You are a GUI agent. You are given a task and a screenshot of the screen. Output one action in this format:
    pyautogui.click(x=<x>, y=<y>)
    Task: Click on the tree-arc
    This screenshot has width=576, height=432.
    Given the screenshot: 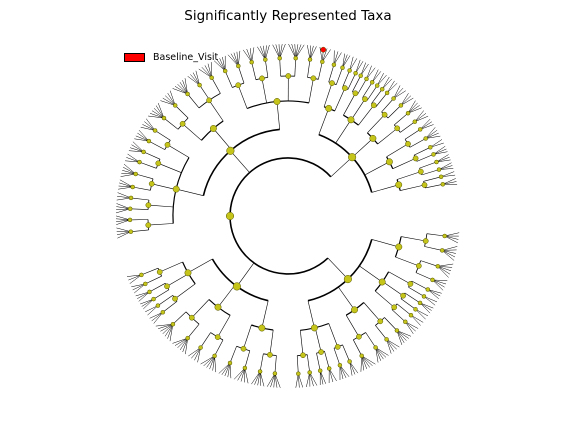 What is the action you would take?
    pyautogui.click(x=240, y=280)
    